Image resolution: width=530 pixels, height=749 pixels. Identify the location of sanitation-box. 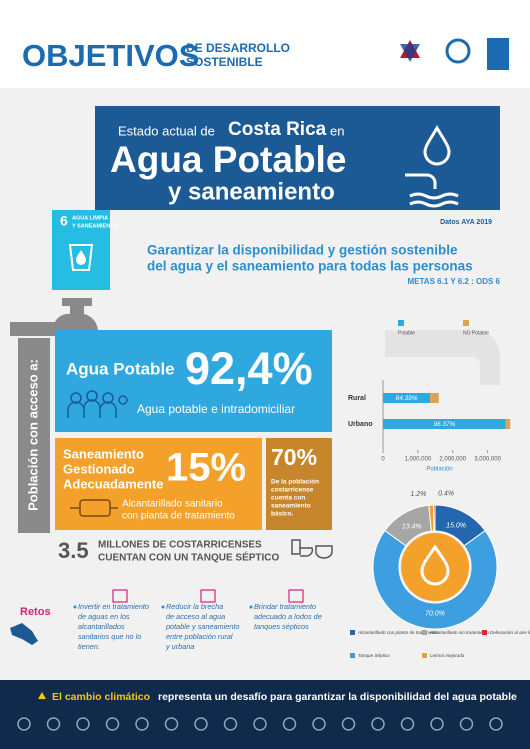
(158, 484).